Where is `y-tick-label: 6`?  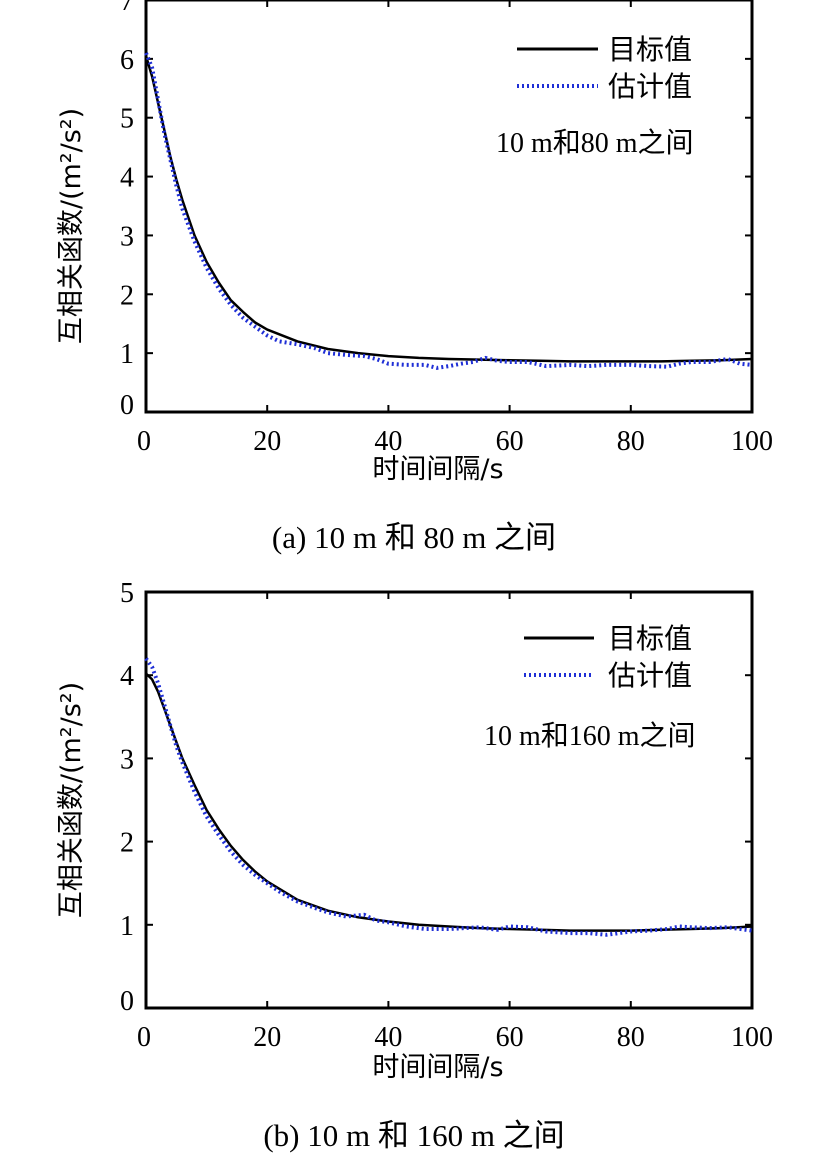
y-tick-label: 6 is located at coordinates (127, 60).